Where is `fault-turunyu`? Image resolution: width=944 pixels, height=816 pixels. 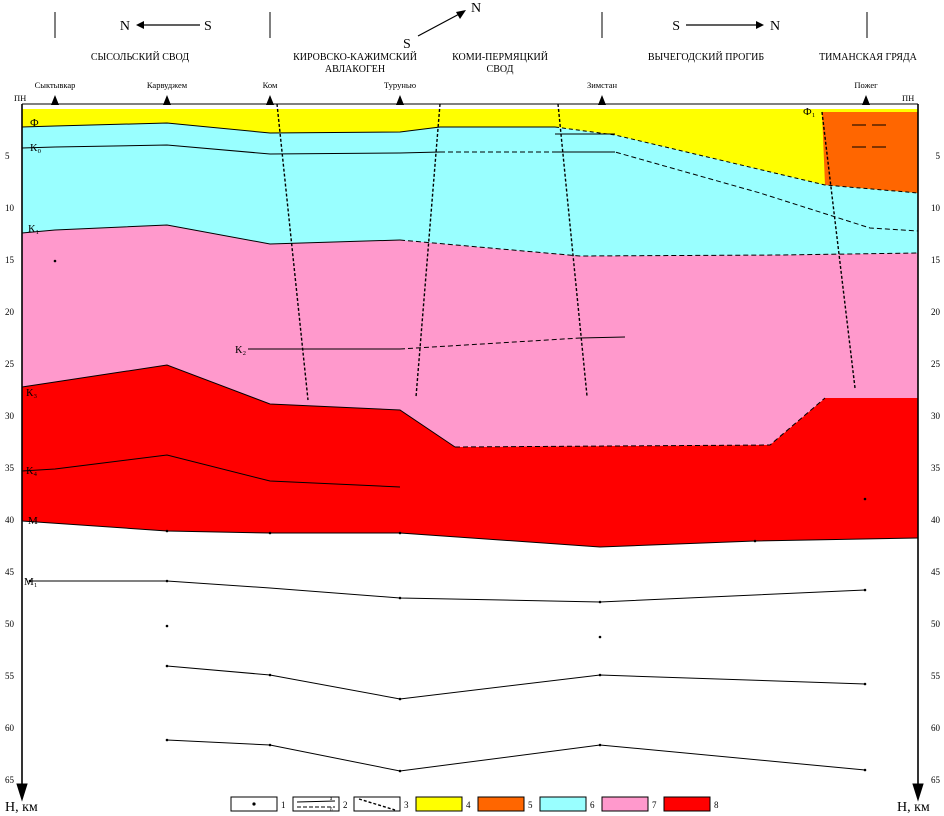
fault-turunyu is located at coordinates (428, 250).